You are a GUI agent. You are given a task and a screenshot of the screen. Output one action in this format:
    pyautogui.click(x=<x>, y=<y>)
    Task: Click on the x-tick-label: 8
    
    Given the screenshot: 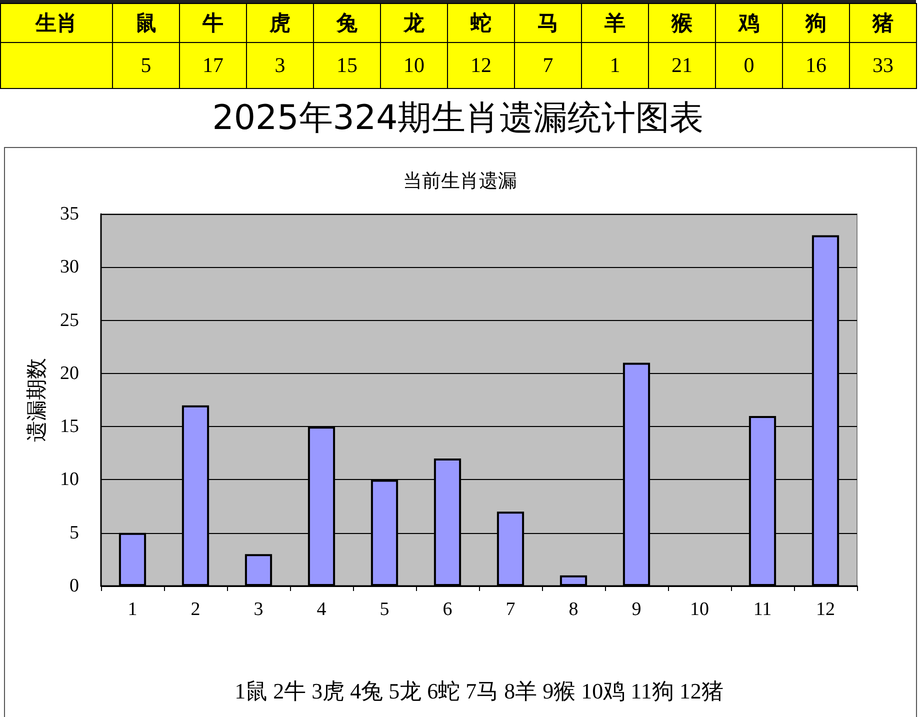 What is the action you would take?
    pyautogui.click(x=573, y=609)
    